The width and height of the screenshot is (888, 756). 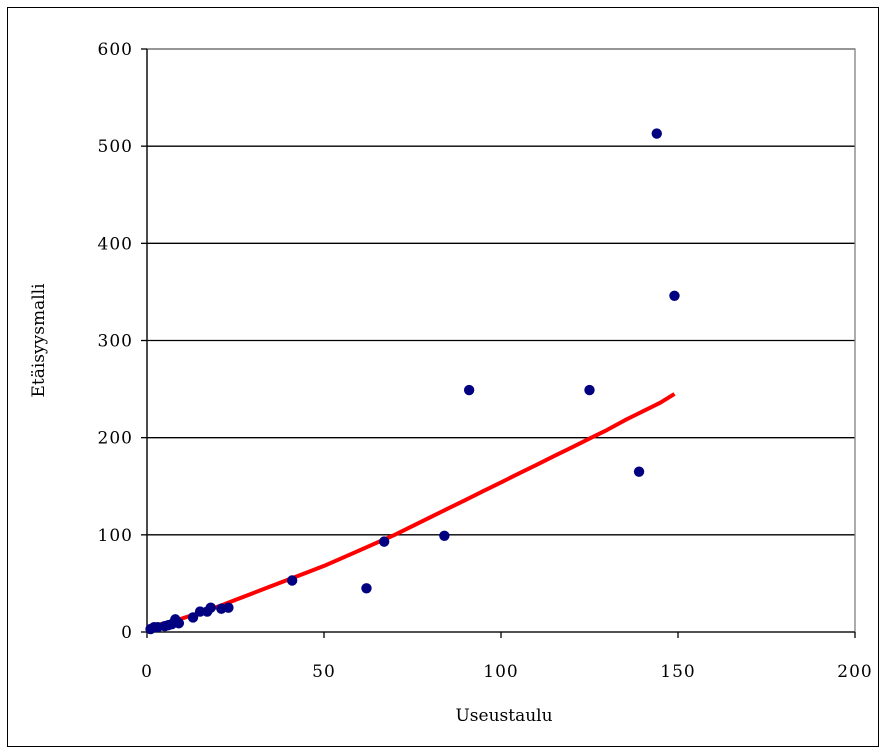 I want to click on y-axis-title: Etäisyysmalli, so click(x=39, y=340).